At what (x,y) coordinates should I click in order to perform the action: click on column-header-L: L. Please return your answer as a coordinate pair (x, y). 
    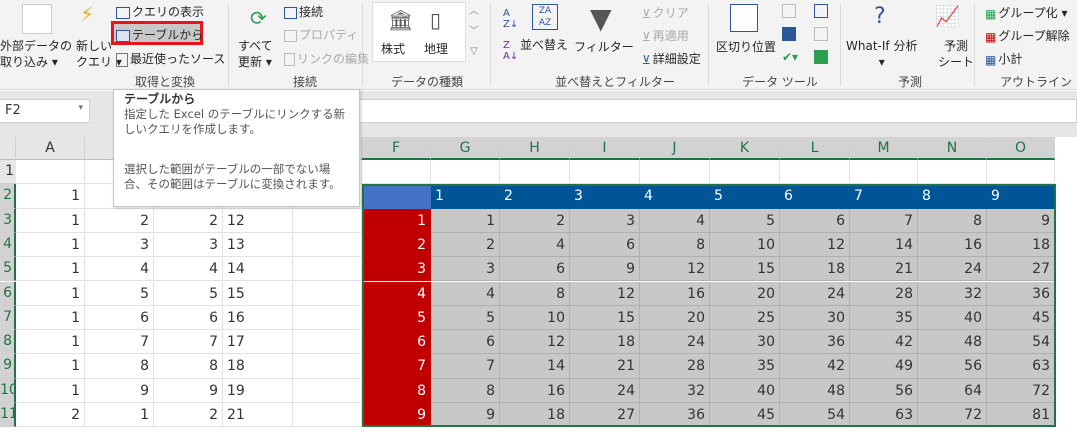
    Looking at the image, I should click on (815, 148).